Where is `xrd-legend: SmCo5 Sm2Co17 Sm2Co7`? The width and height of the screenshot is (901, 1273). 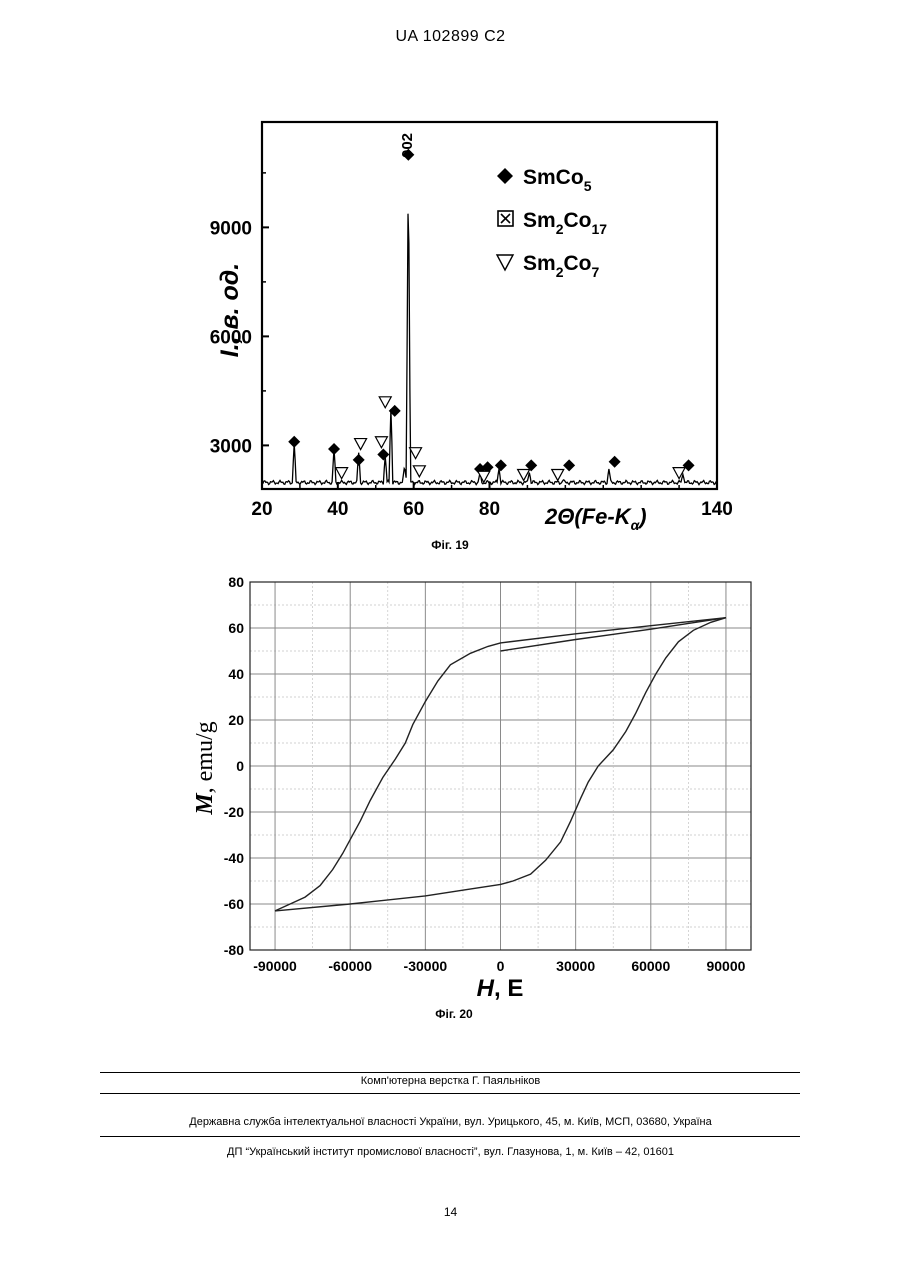 xrd-legend: SmCo5 Sm2Co17 Sm2Co7 is located at coordinates (552, 223).